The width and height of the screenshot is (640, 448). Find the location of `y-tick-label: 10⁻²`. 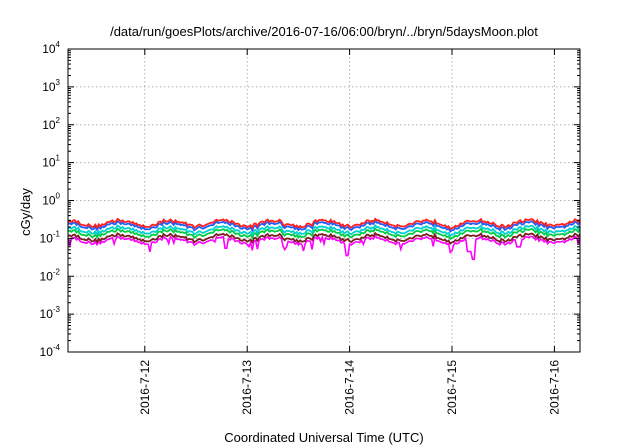

y-tick-label: 10⁻² is located at coordinates (50, 275).